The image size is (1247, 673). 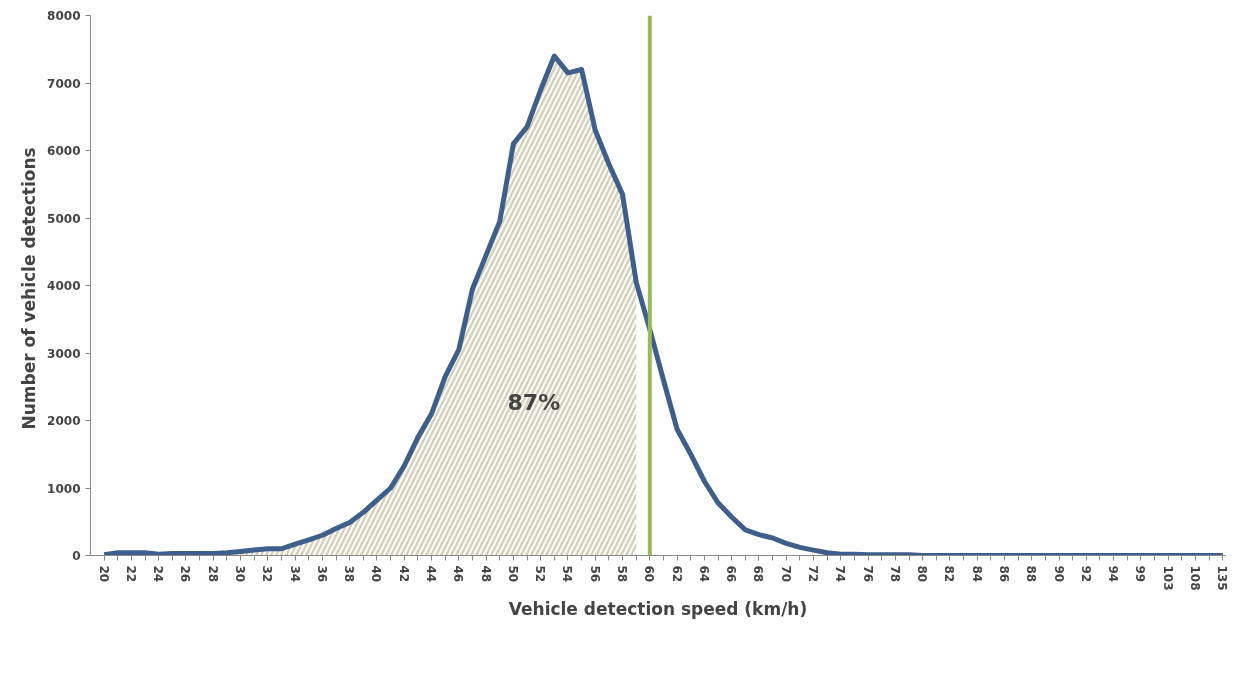 I want to click on x-tick-label: 90, so click(x=1058, y=574).